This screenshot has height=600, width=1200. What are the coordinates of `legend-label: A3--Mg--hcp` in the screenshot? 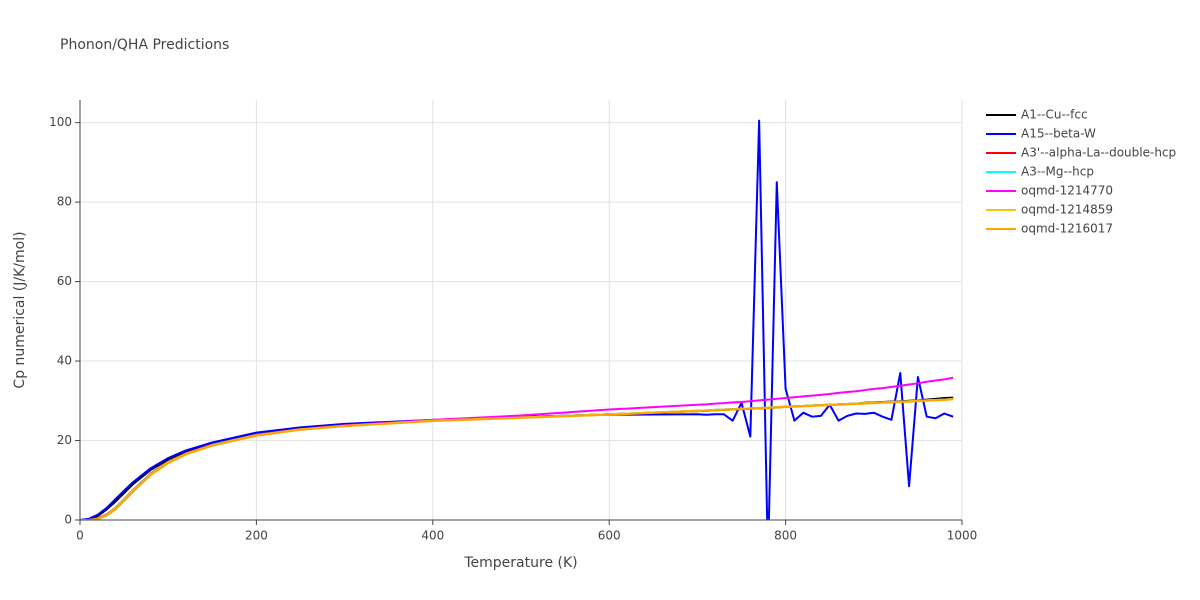 It's located at (1057, 172).